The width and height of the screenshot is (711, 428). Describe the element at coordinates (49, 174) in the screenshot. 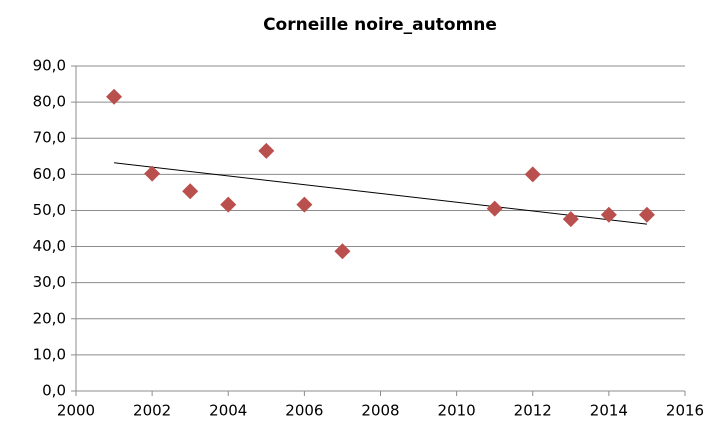

I see `y-tick-label: 60,0` at that location.